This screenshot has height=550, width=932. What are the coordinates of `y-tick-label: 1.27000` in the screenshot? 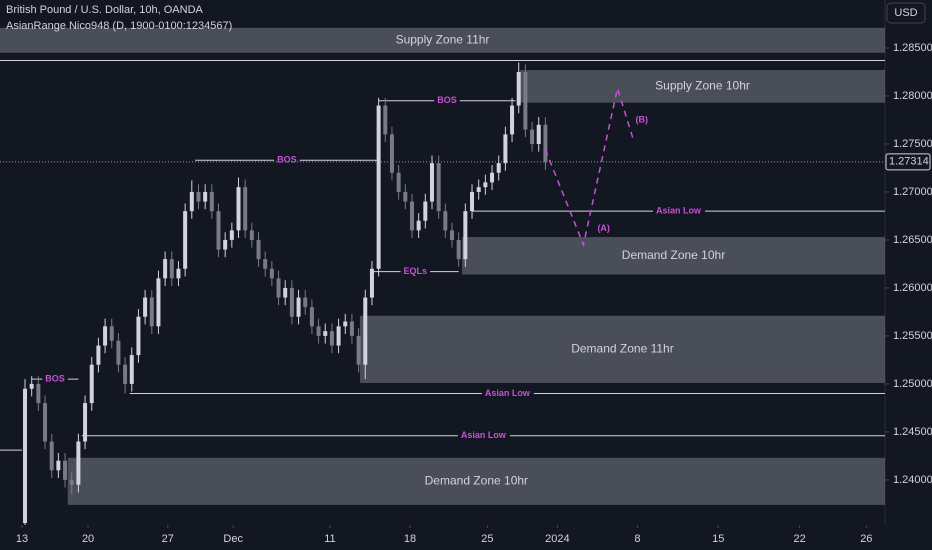 It's located at (912, 192).